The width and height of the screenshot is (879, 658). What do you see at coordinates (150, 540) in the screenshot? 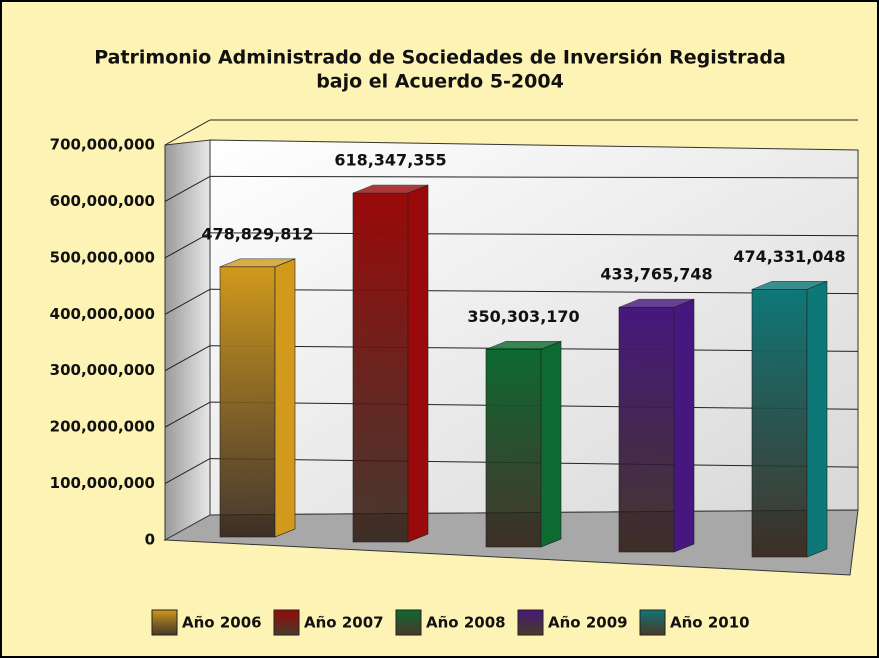
I see `y-tick-label: 0` at bounding box center [150, 540].